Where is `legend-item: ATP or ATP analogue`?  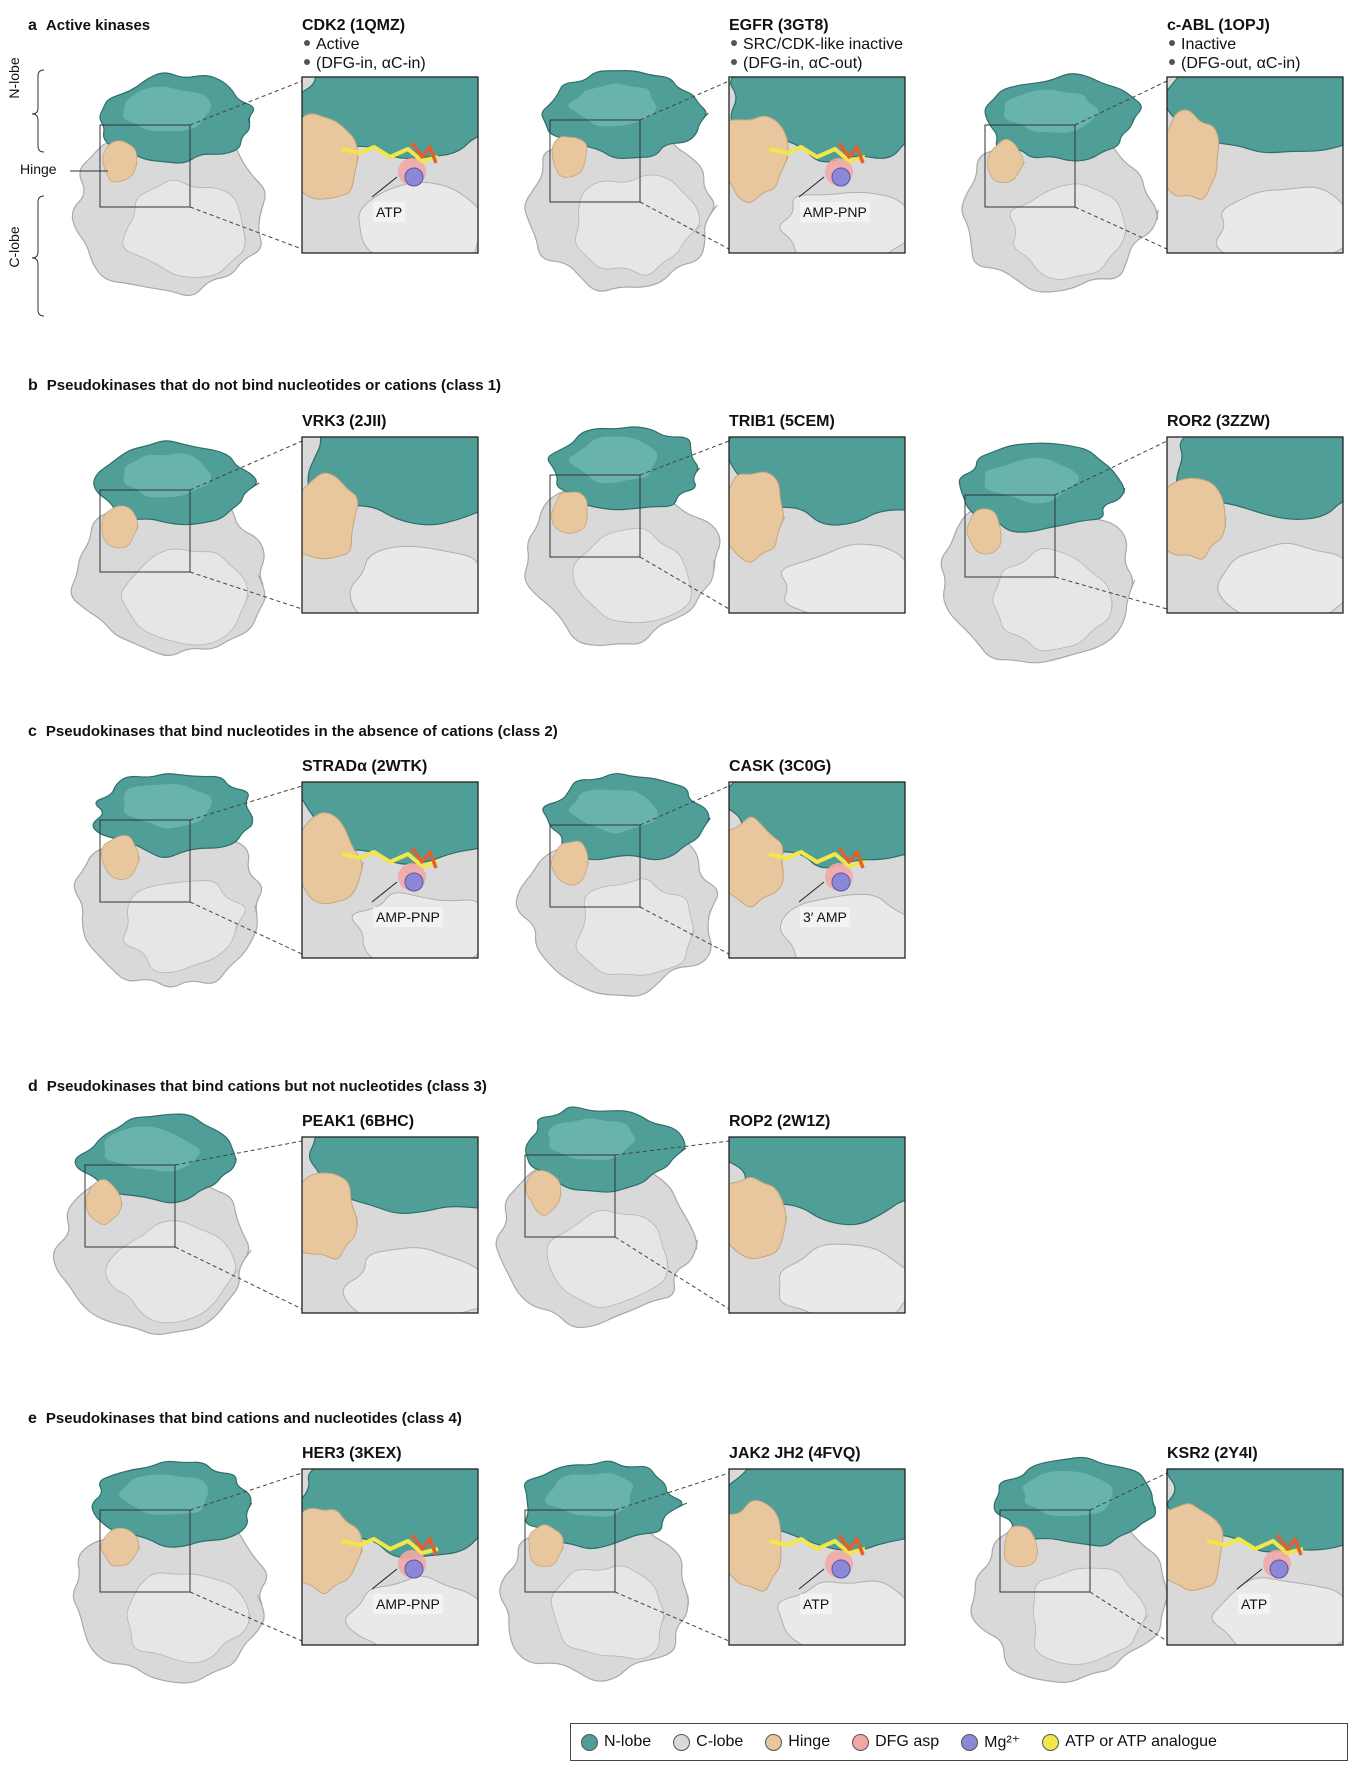 legend-item: ATP or ATP analogue is located at coordinates (1129, 1742).